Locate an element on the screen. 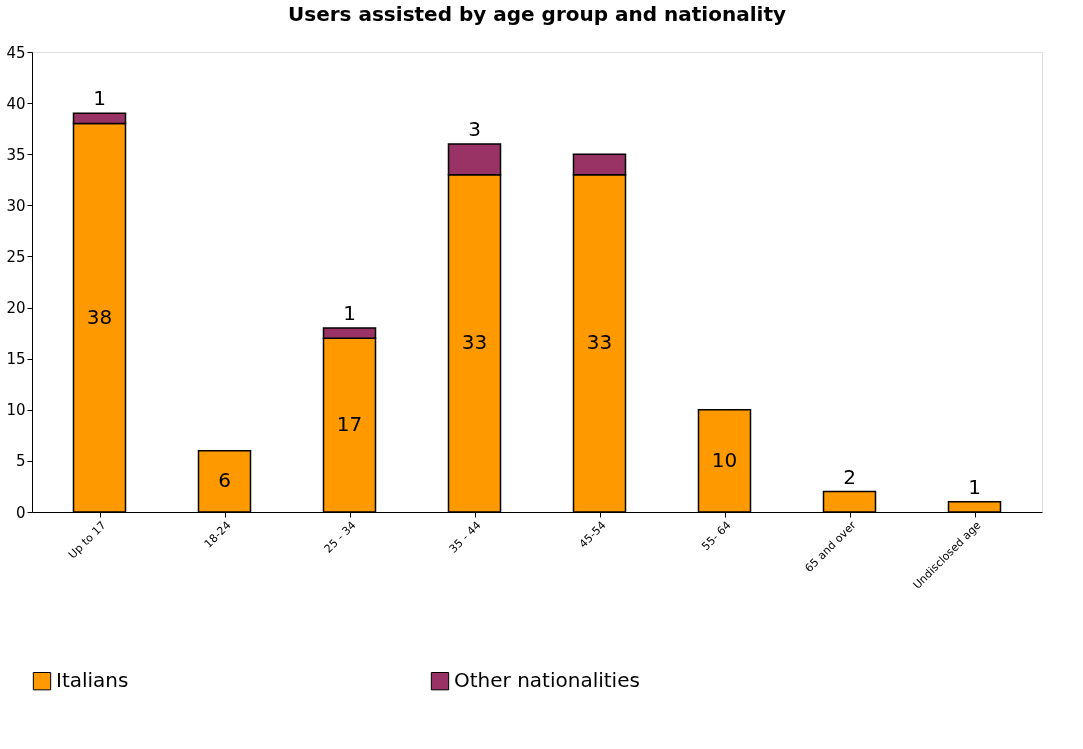 The width and height of the screenshot is (1083, 749). data-label: 17 is located at coordinates (349, 424).